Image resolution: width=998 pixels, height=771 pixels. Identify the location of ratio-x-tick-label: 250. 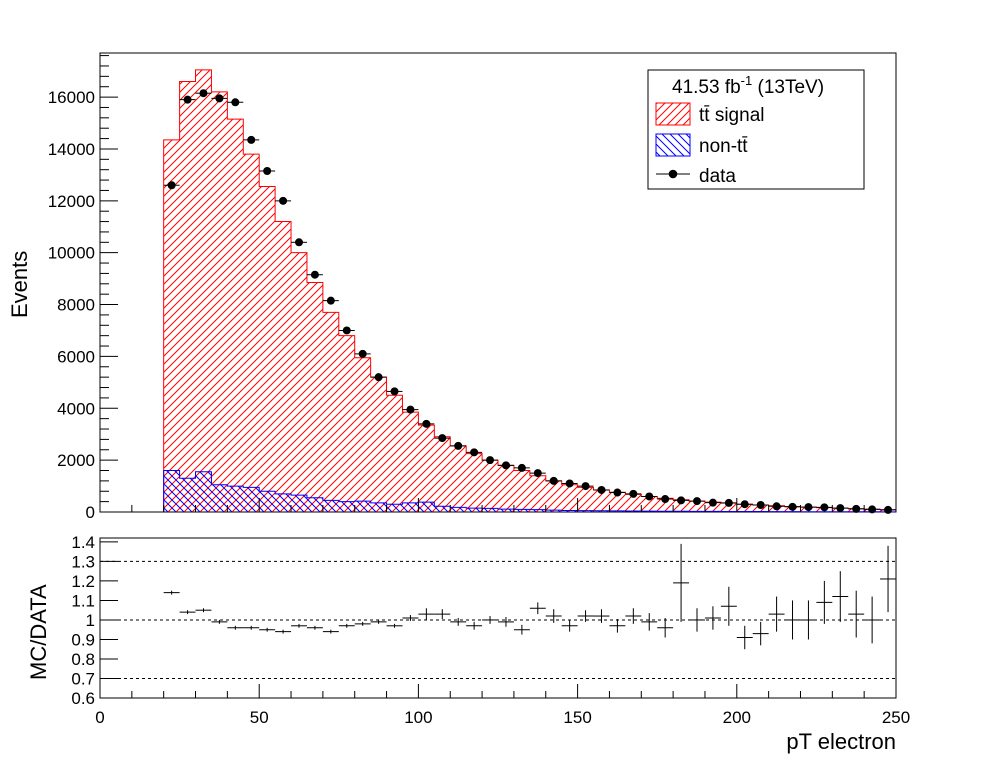
(896, 717).